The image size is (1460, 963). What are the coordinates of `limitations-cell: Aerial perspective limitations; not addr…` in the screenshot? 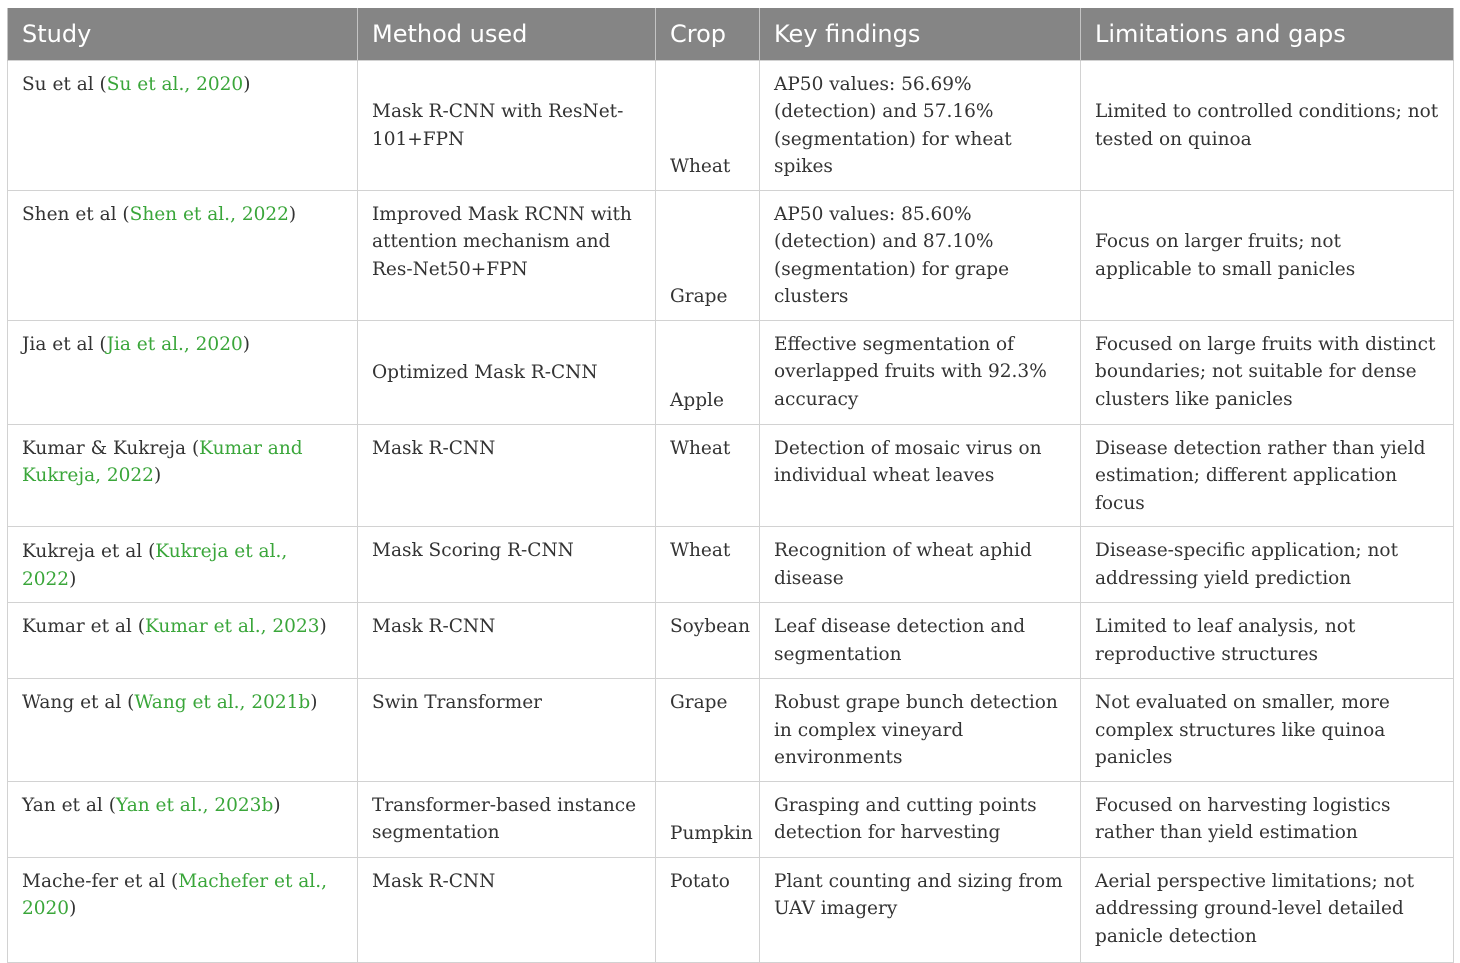 It's located at (1267, 909).